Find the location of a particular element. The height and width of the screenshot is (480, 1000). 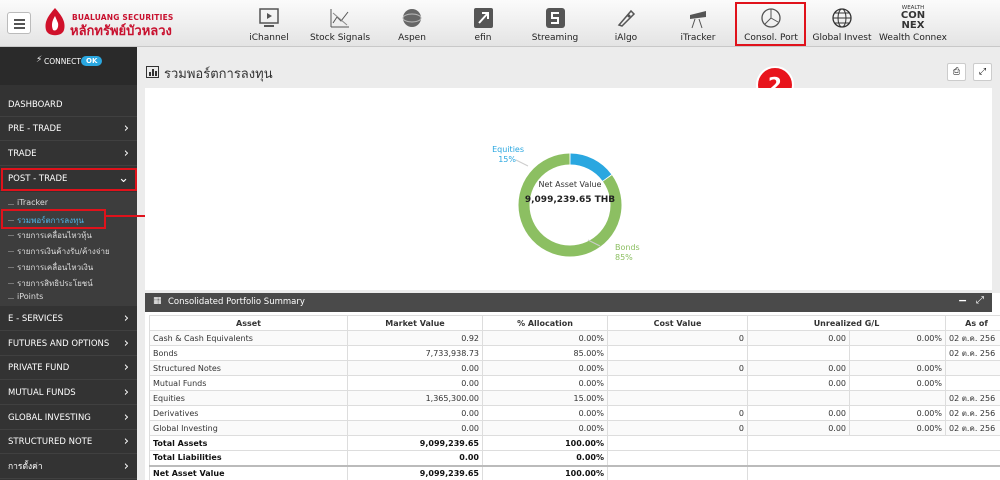

menu-item: DASHBOARD is located at coordinates (68, 105).